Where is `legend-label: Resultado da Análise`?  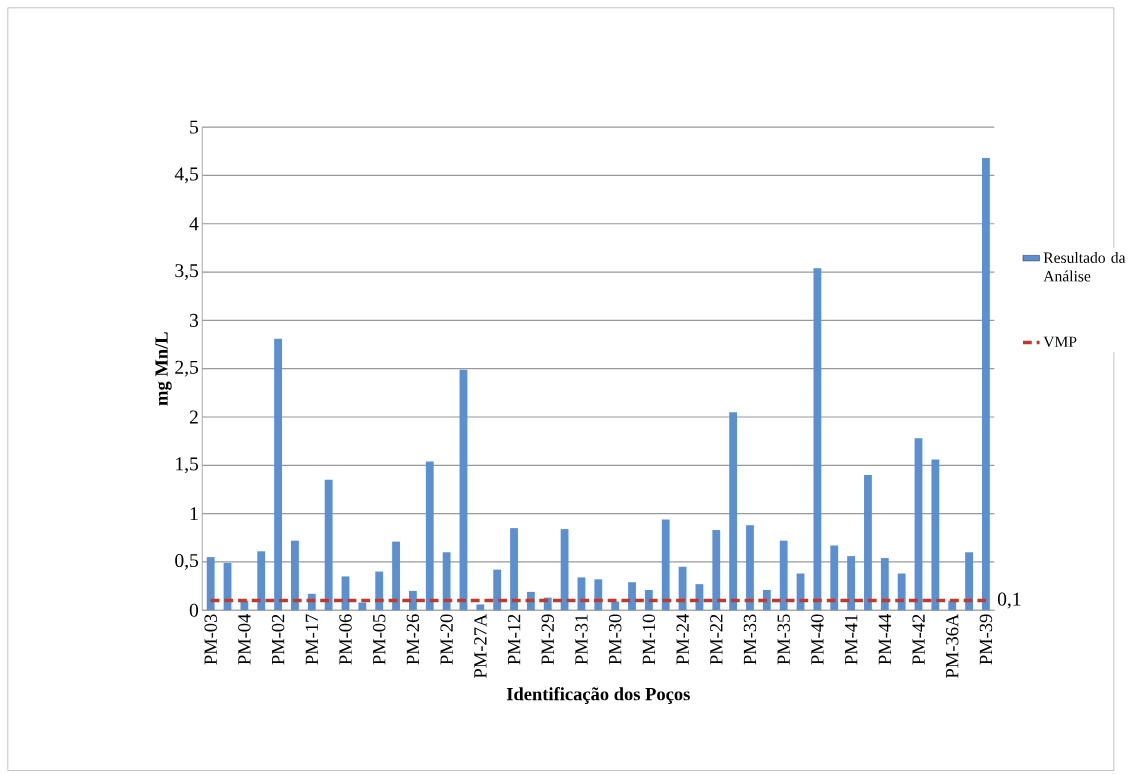
legend-label: Resultado da Análise is located at coordinates (1084, 267).